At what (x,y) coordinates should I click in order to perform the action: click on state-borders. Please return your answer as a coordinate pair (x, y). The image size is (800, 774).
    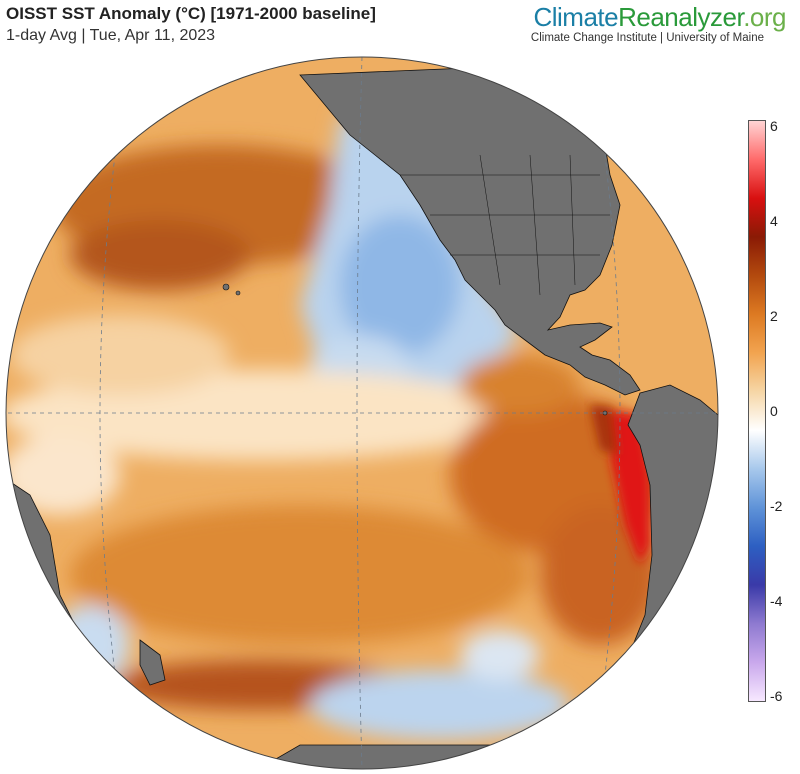
    Looking at the image, I should click on (505, 225).